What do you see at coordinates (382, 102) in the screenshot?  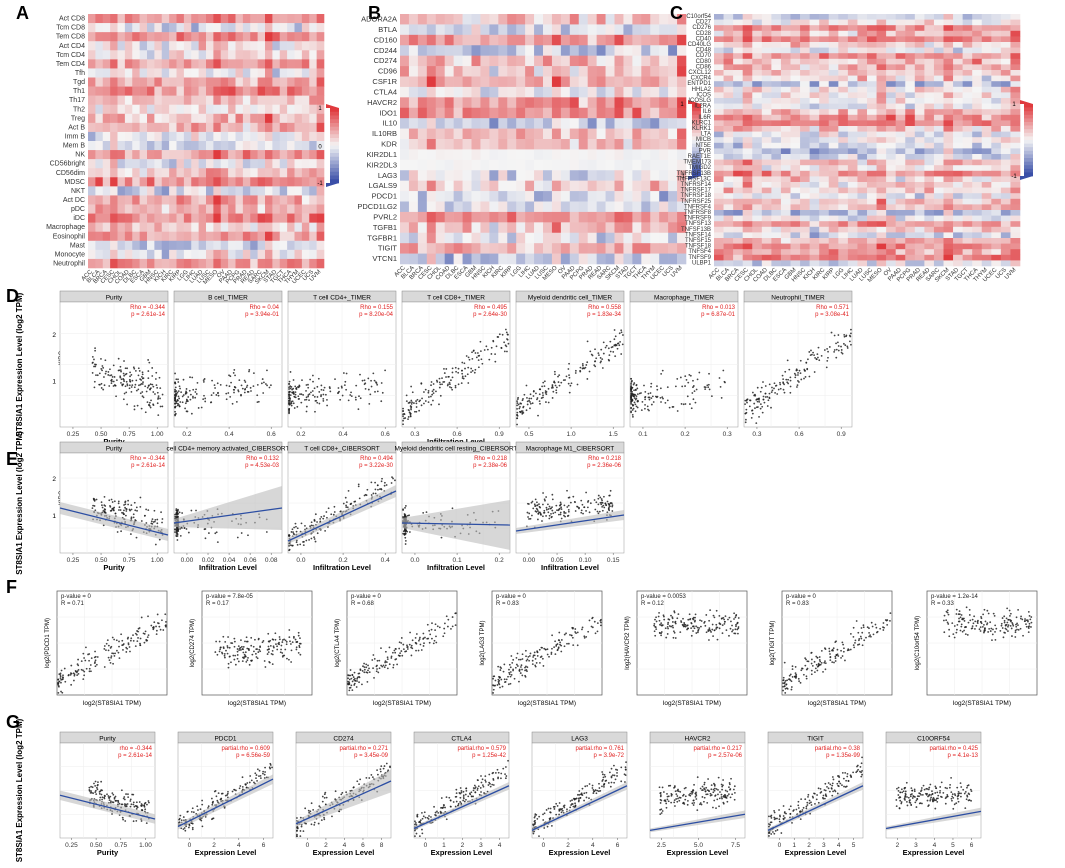 I see `heatmap-row-label: HAVCR2` at bounding box center [382, 102].